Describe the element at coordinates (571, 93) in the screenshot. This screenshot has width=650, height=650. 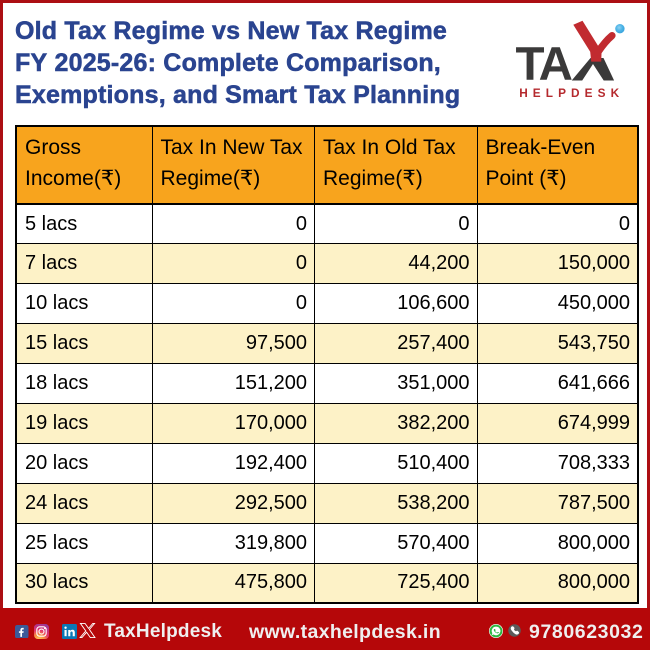
I see `svg-text: HELPDESK` at that location.